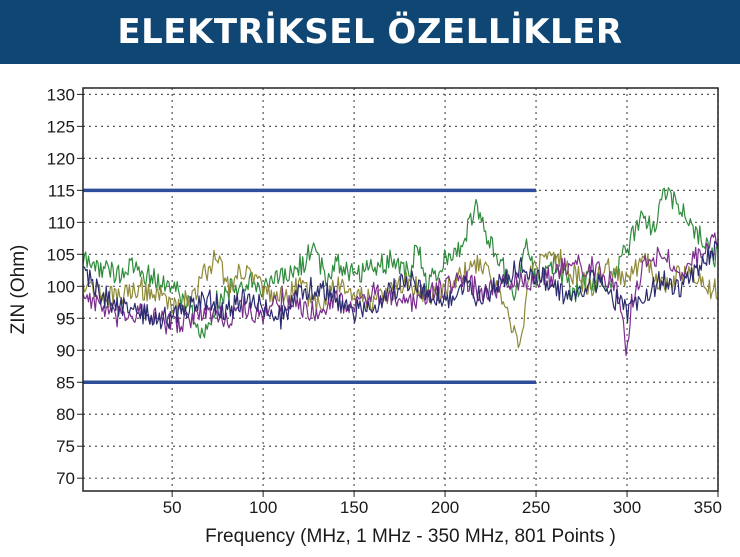  I want to click on x-tick-label: 50, so click(172, 507).